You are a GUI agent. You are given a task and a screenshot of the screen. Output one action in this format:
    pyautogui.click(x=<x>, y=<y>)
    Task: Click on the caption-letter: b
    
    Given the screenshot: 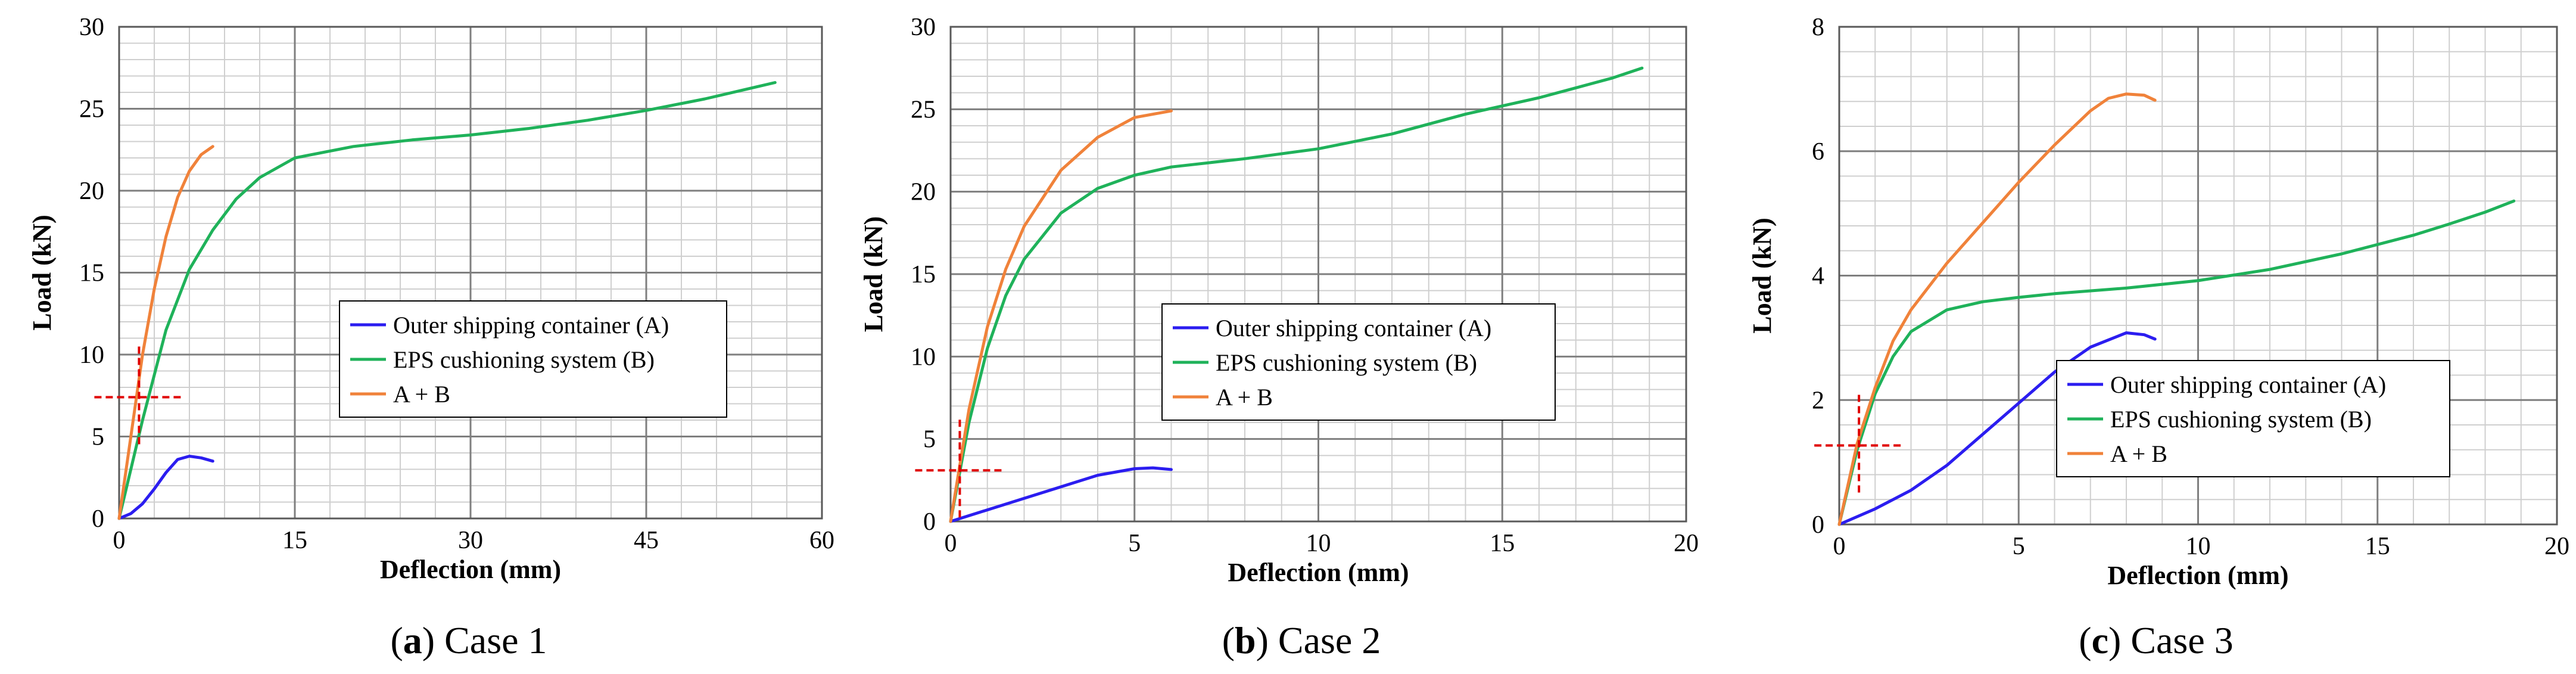 What is the action you would take?
    pyautogui.click(x=1245, y=640)
    